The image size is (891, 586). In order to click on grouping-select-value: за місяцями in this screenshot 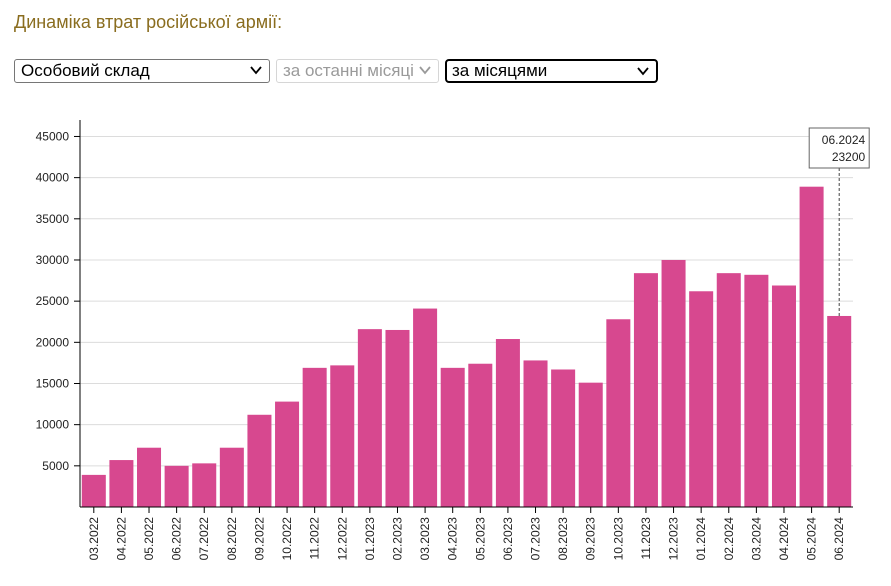, I will do `click(500, 70)`.